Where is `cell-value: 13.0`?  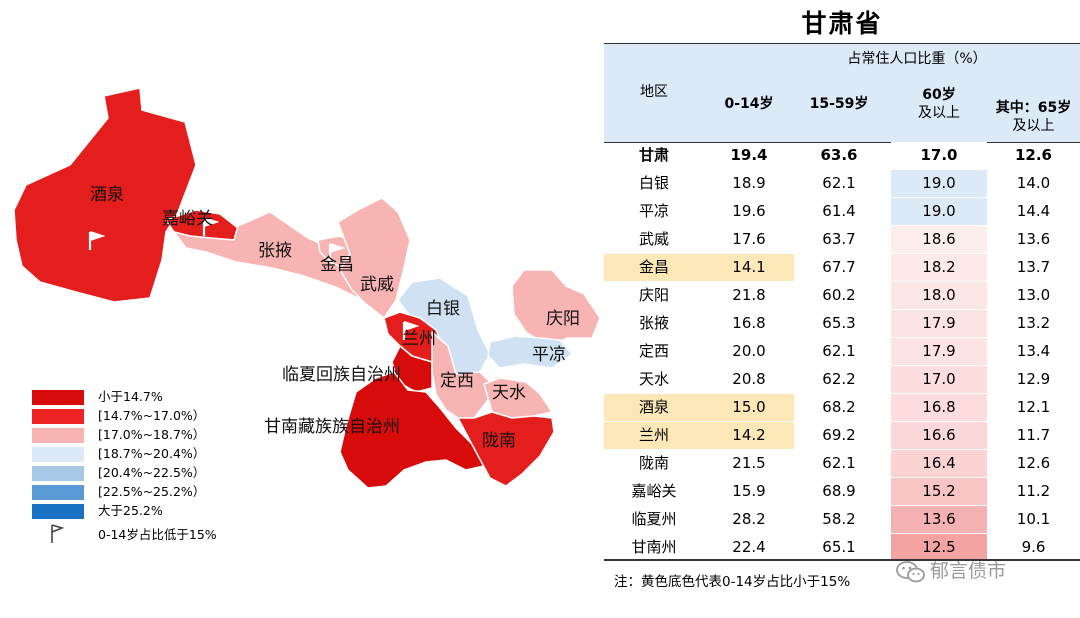
cell-value: 13.0 is located at coordinates (1033, 295).